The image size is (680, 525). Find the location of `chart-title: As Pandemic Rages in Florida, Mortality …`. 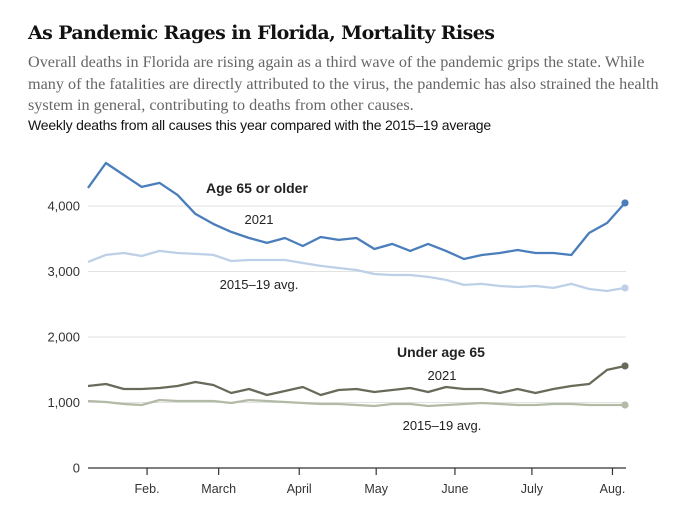

chart-title: As Pandemic Rages in Florida, Mortality … is located at coordinates (261, 33).